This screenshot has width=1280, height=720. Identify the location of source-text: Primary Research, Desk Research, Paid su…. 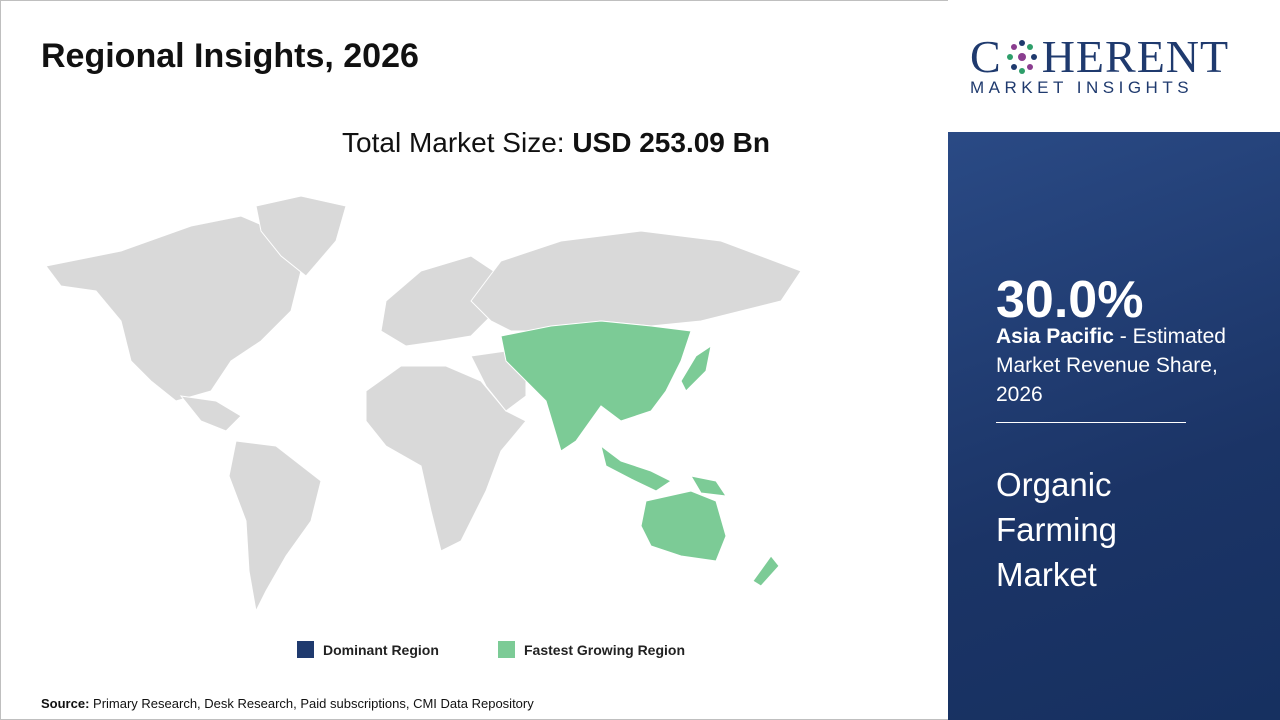
(313, 703).